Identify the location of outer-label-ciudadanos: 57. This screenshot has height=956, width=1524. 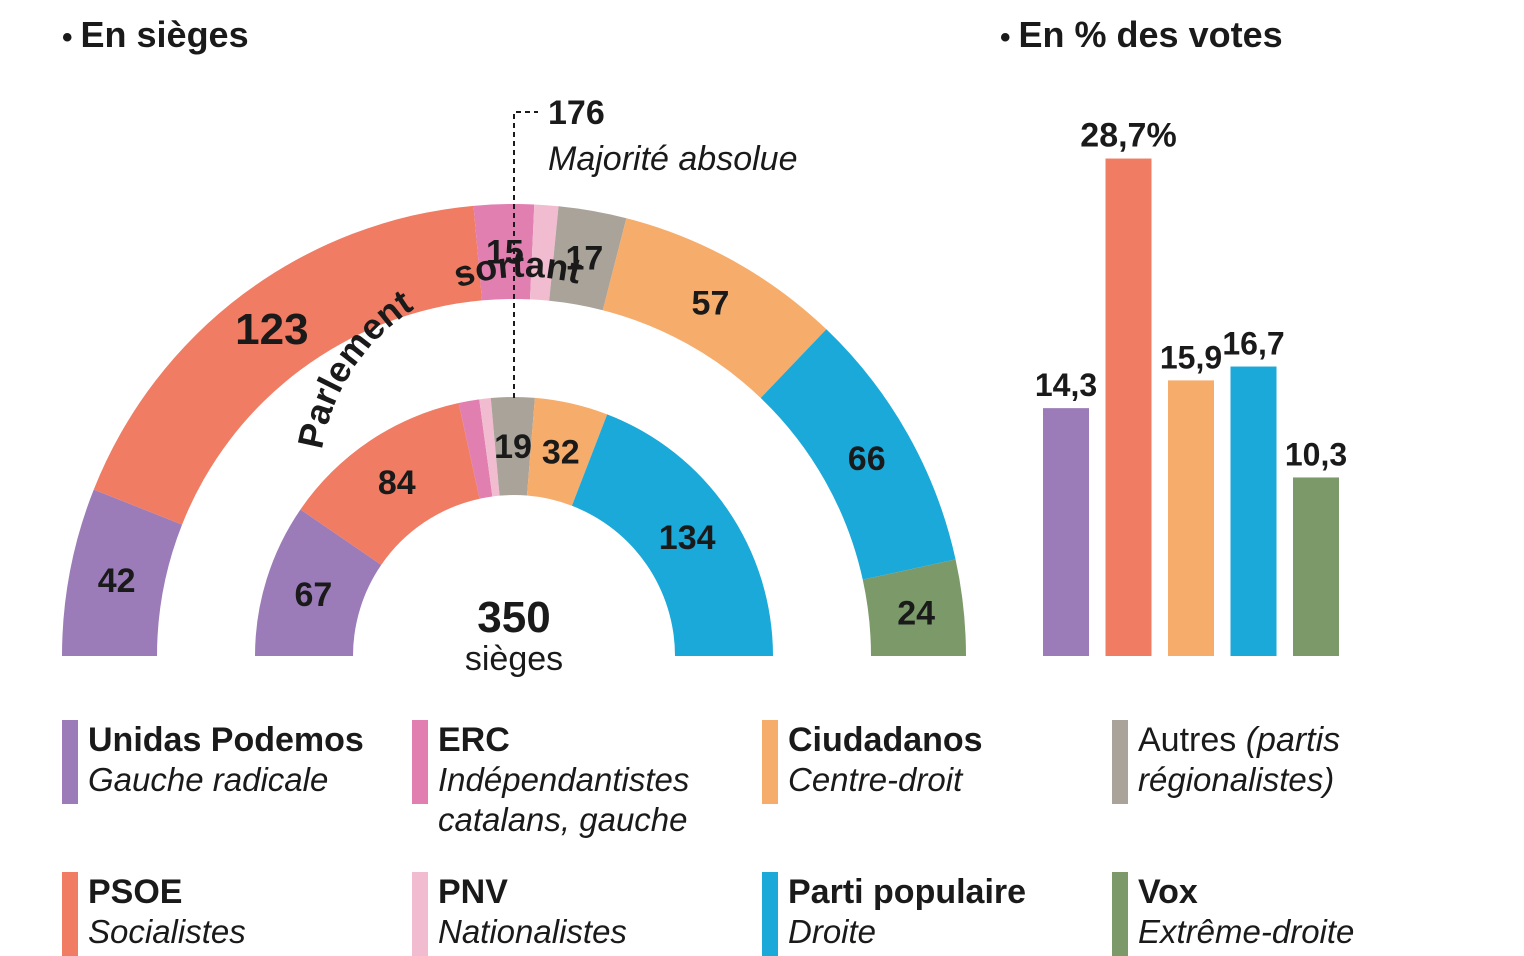
(711, 303).